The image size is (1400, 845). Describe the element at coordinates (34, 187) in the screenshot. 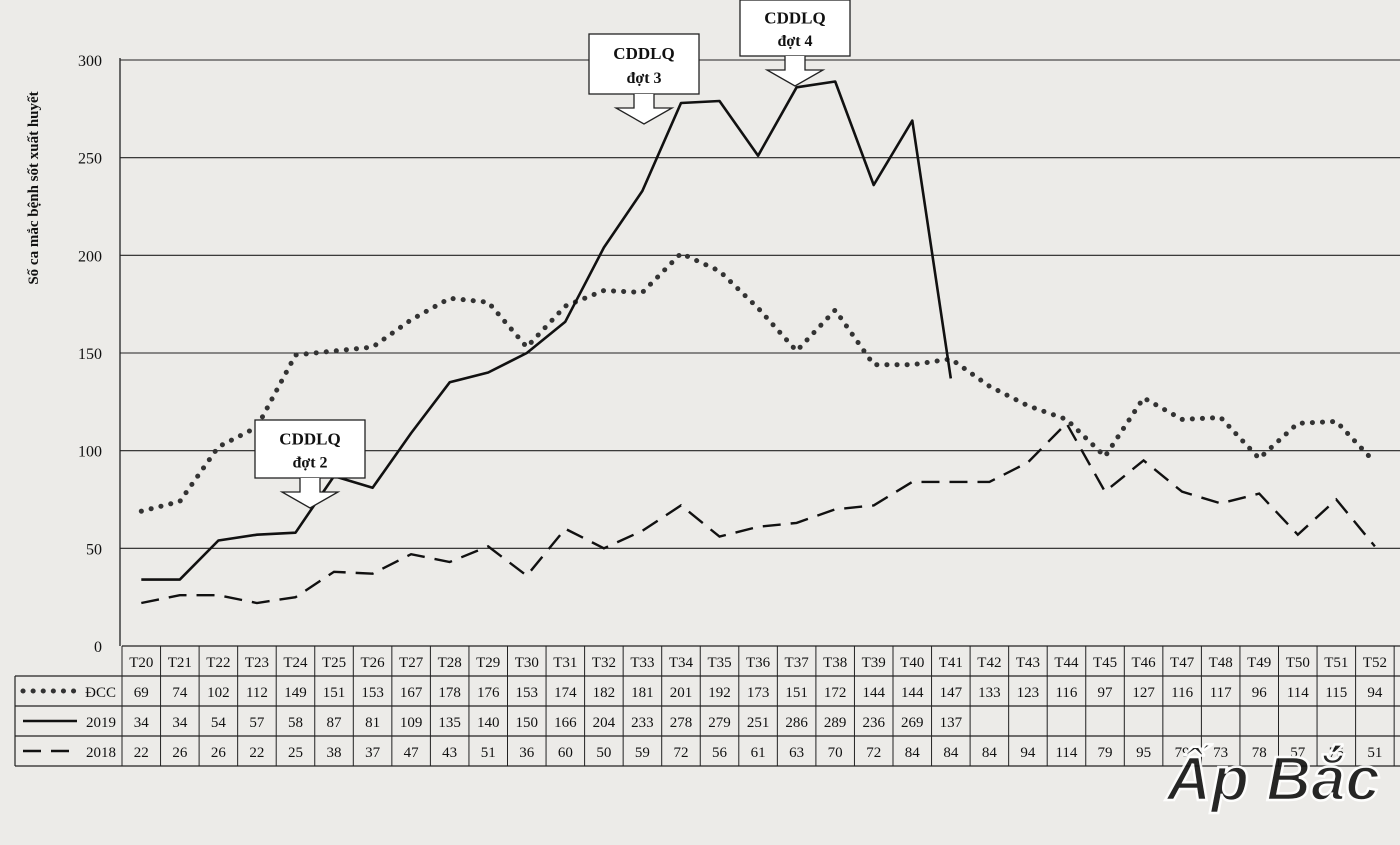

I see `y-axis-label: Số ca mắc bệnh sốt xuất huyết` at that location.